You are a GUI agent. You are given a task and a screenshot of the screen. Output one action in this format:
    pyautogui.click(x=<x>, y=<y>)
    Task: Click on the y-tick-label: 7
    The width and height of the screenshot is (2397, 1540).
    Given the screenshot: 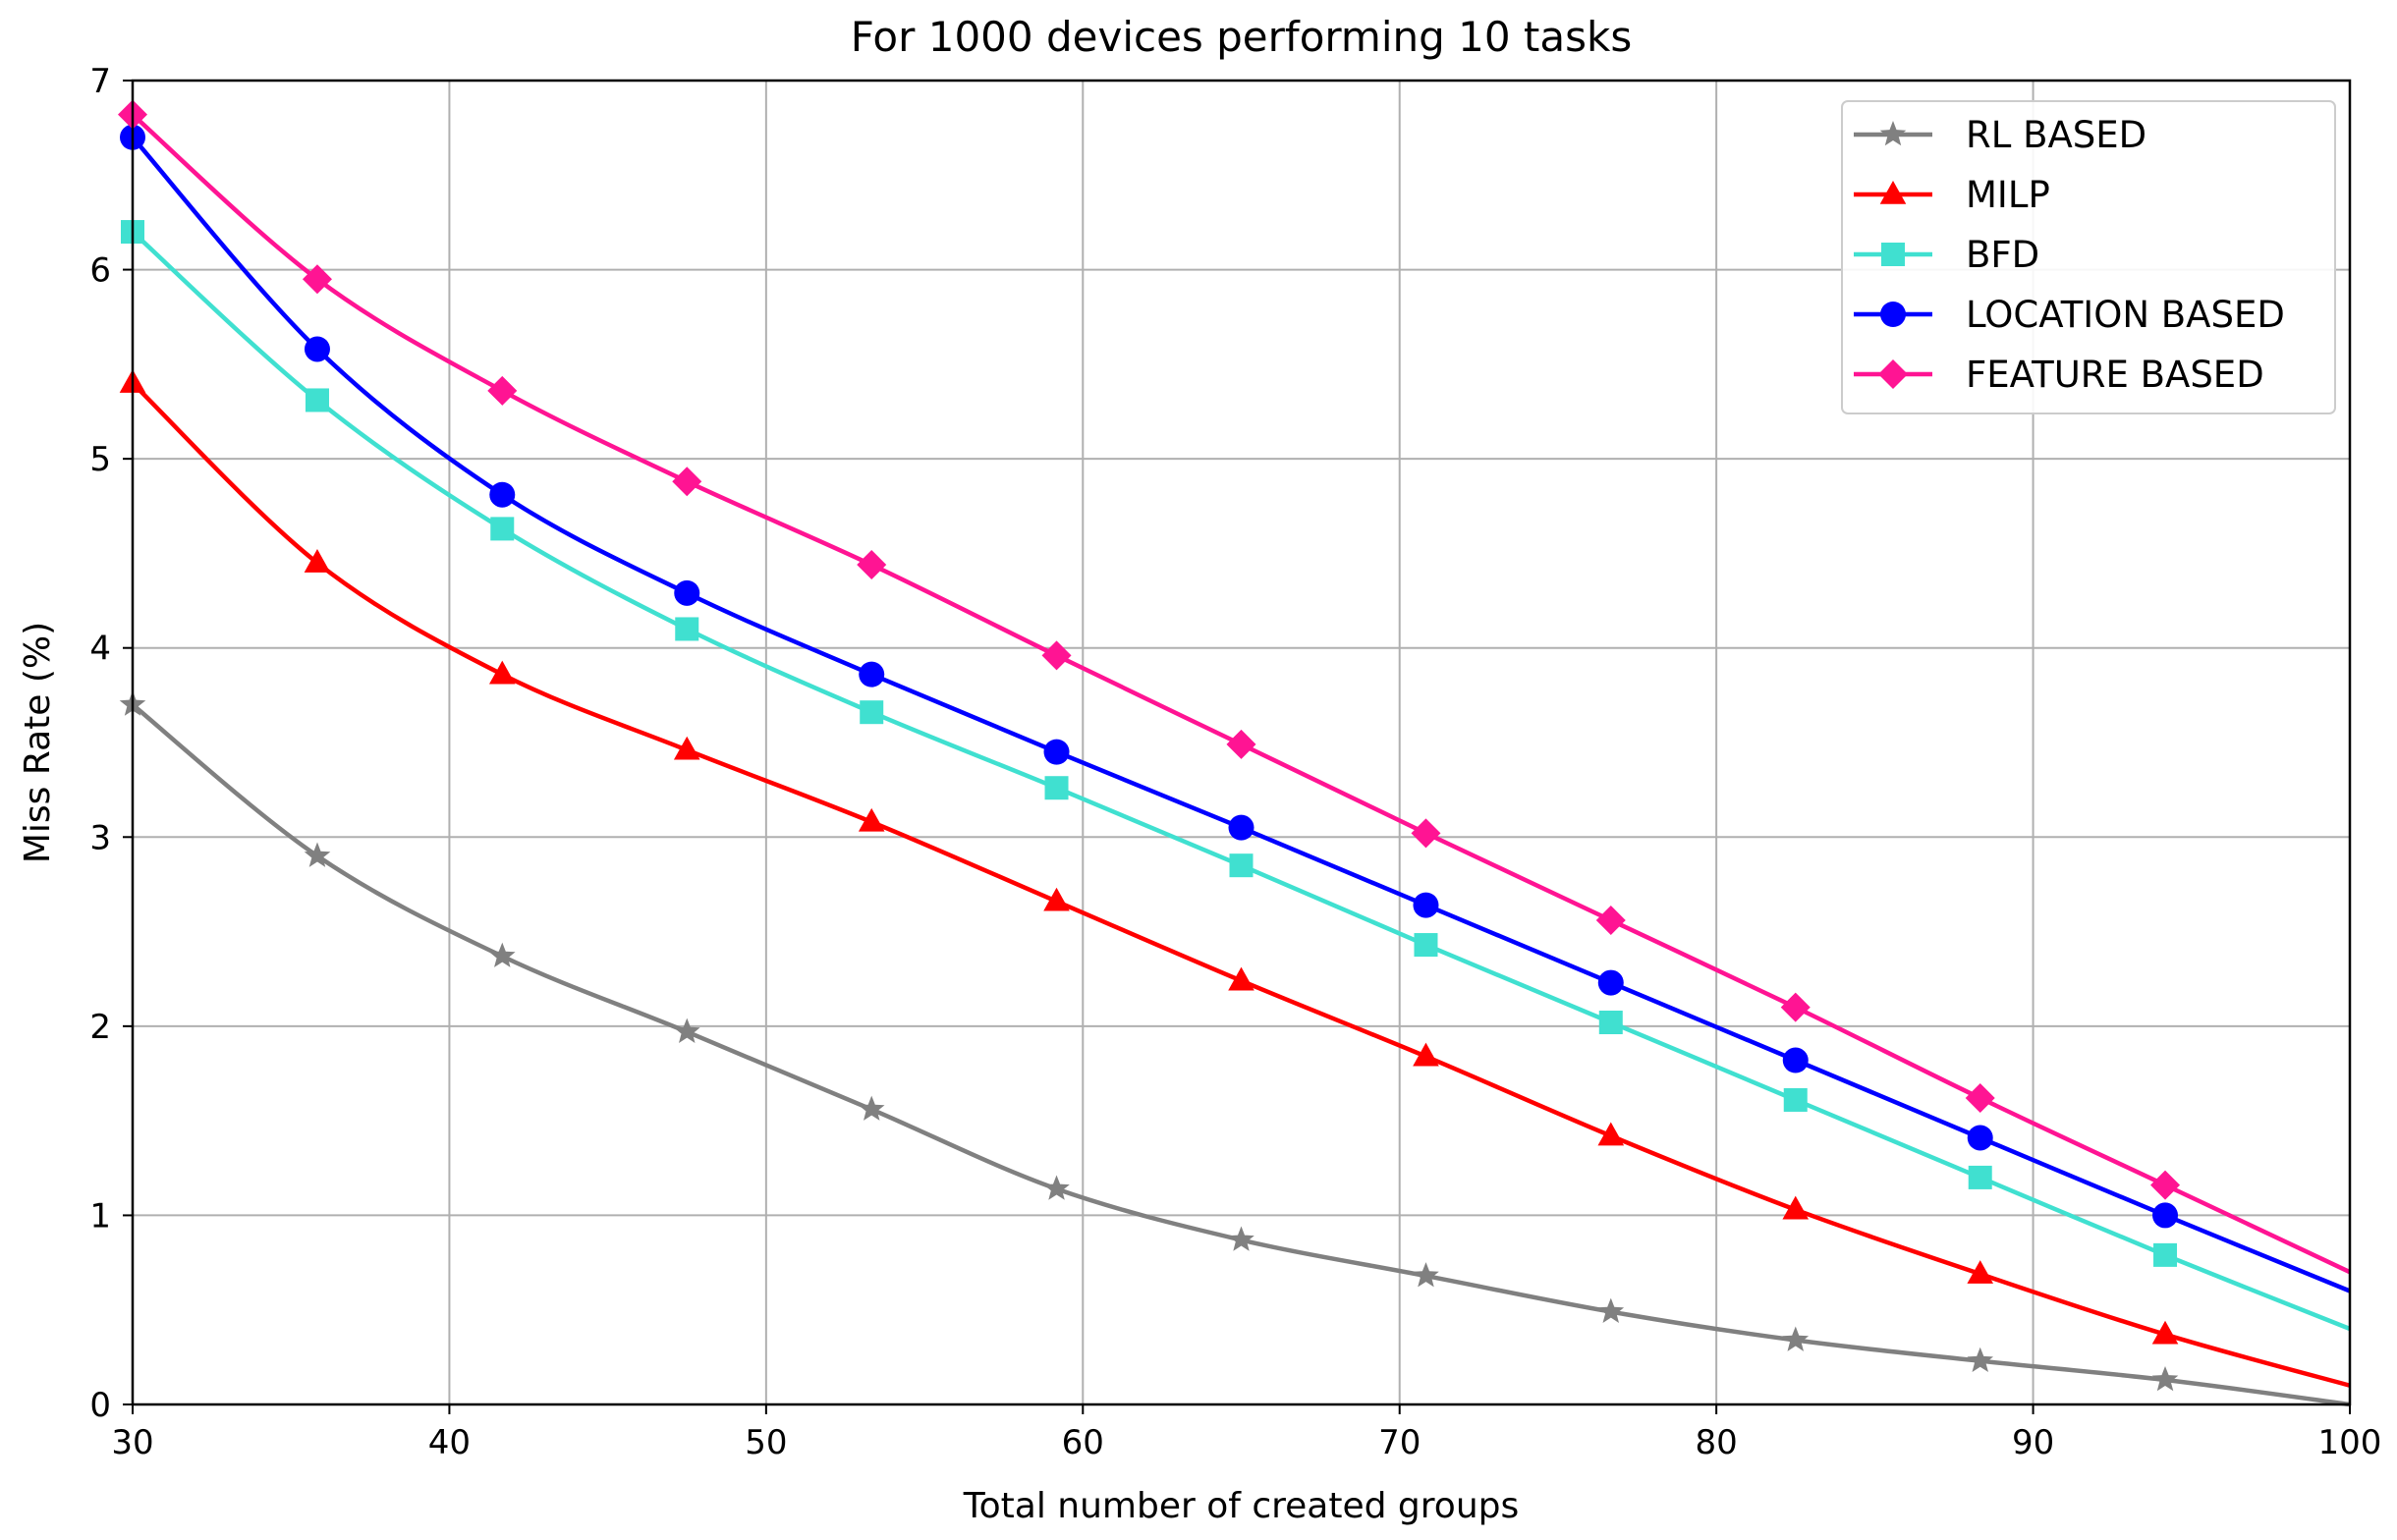 What is the action you would take?
    pyautogui.click(x=100, y=81)
    